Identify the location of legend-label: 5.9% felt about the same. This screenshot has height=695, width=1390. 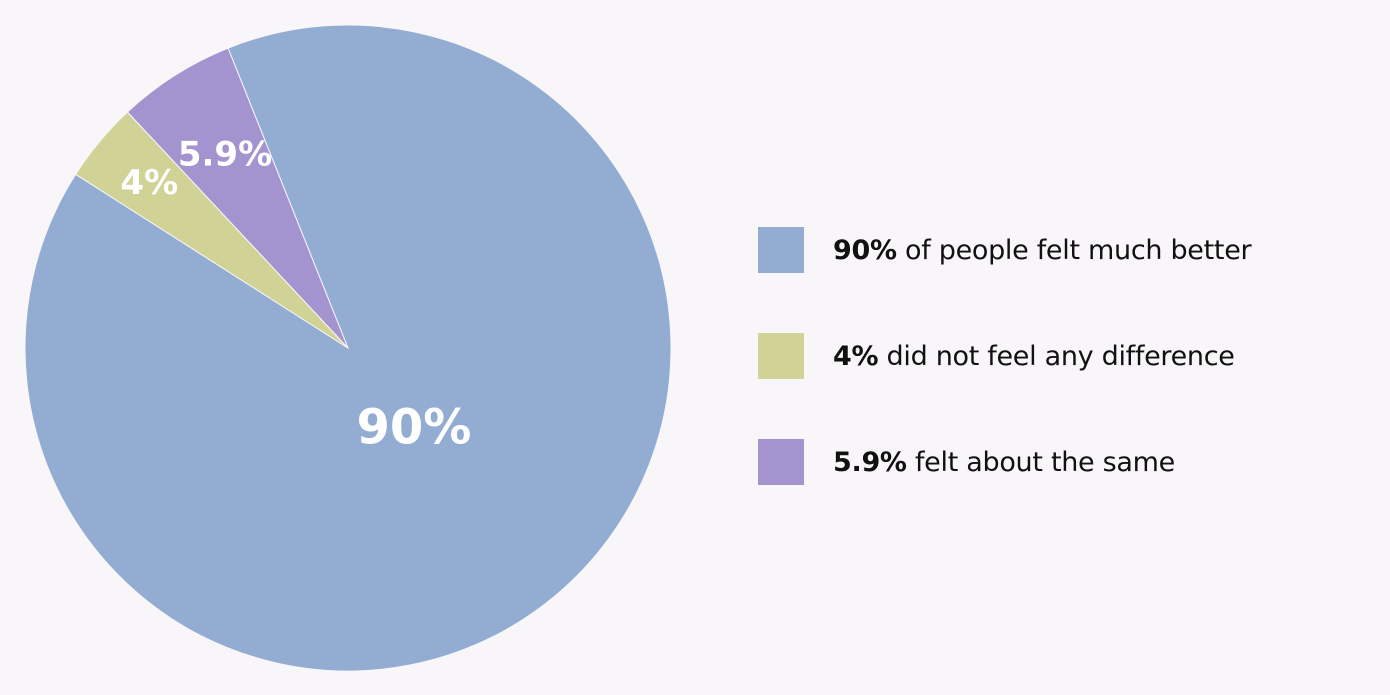
(1004, 462).